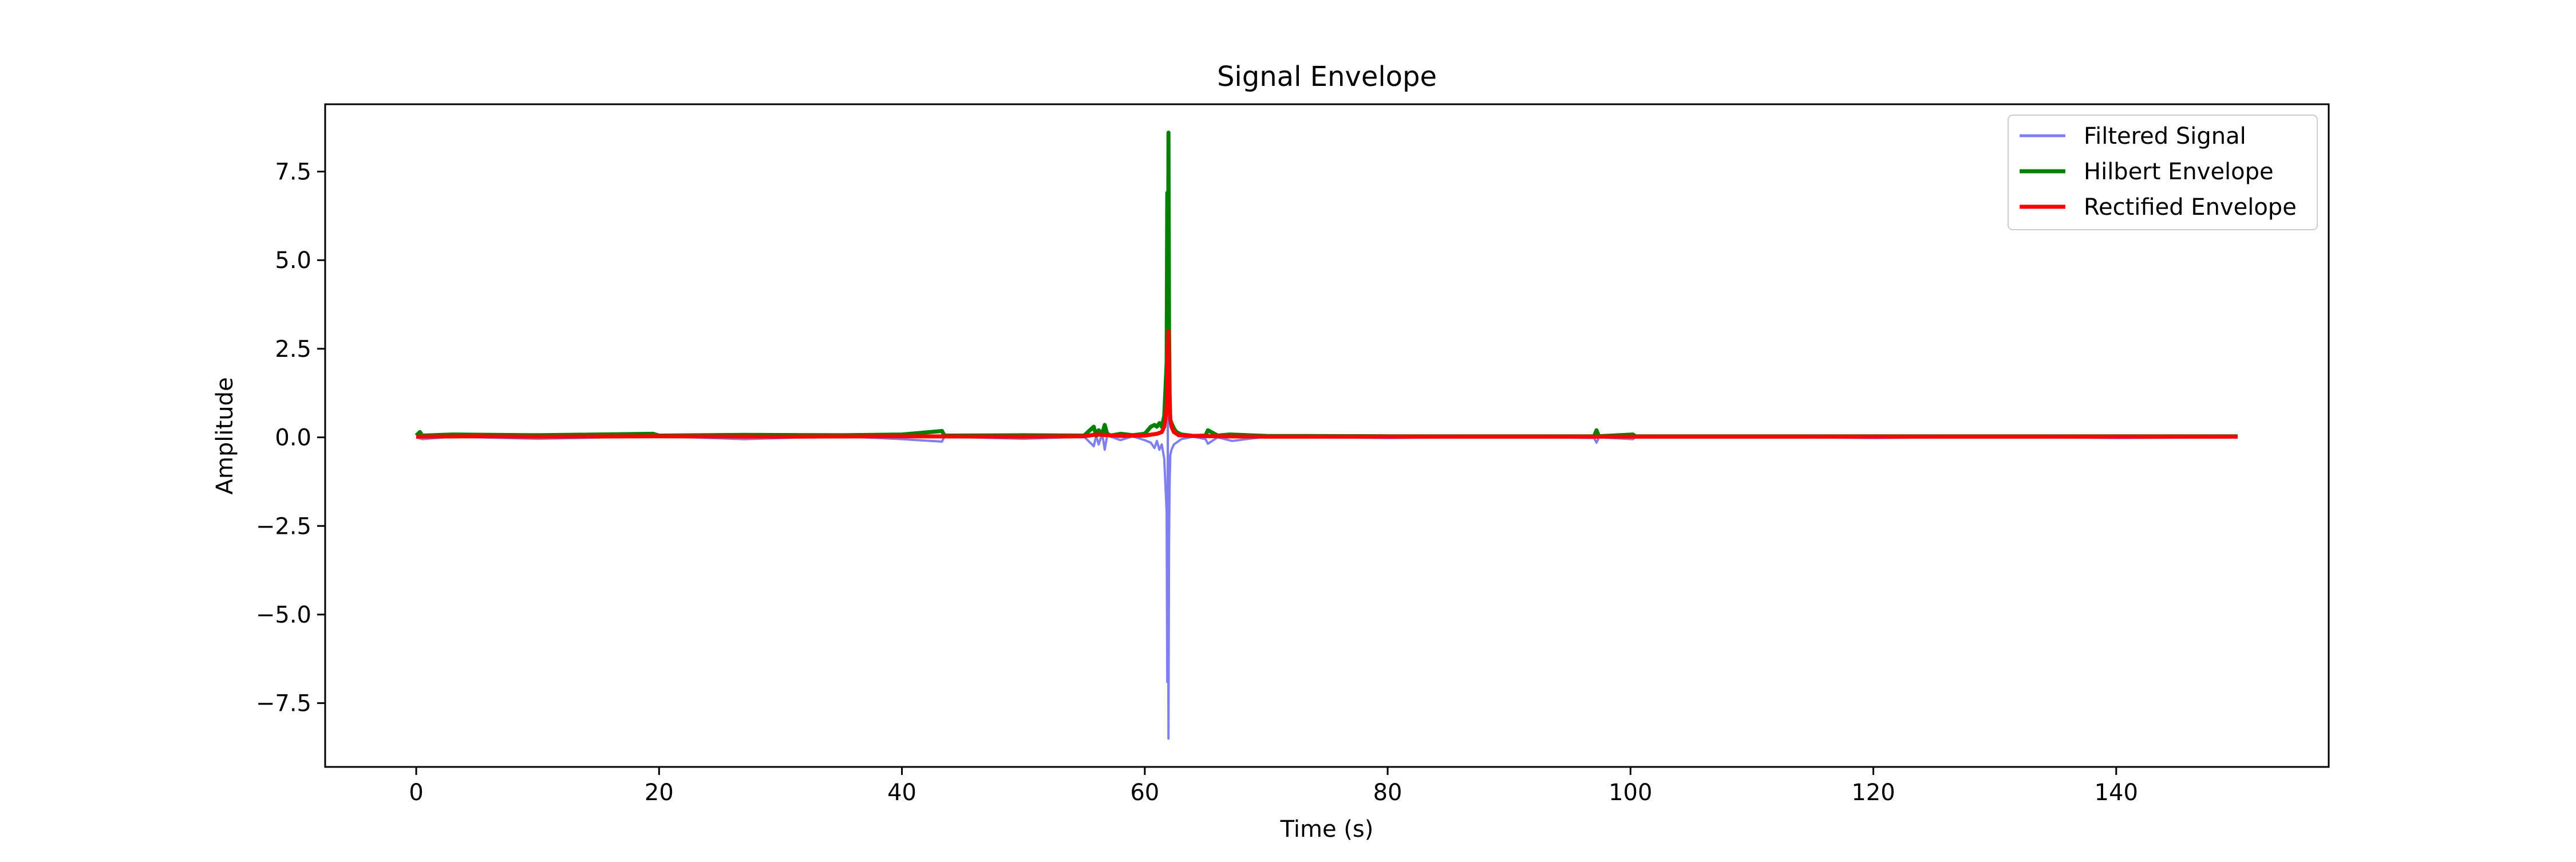 Image resolution: width=2576 pixels, height=862 pixels. I want to click on x-axis-ticks: 0 20 40 60 80 100 120 140, so click(1273, 786).